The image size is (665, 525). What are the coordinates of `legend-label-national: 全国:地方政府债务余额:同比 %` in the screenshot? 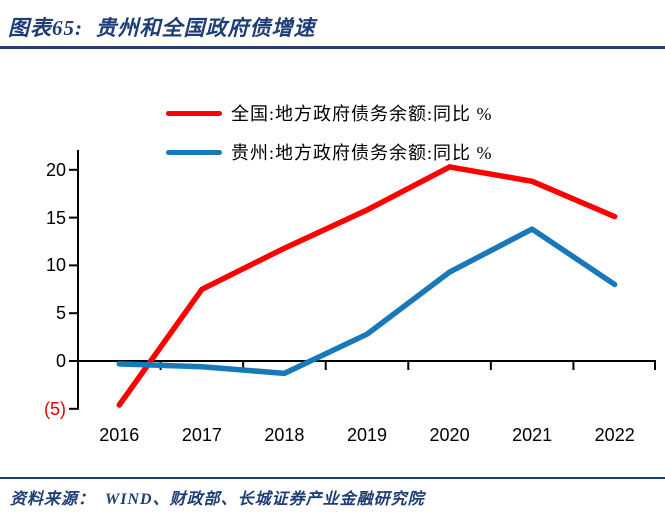 It's located at (362, 114).